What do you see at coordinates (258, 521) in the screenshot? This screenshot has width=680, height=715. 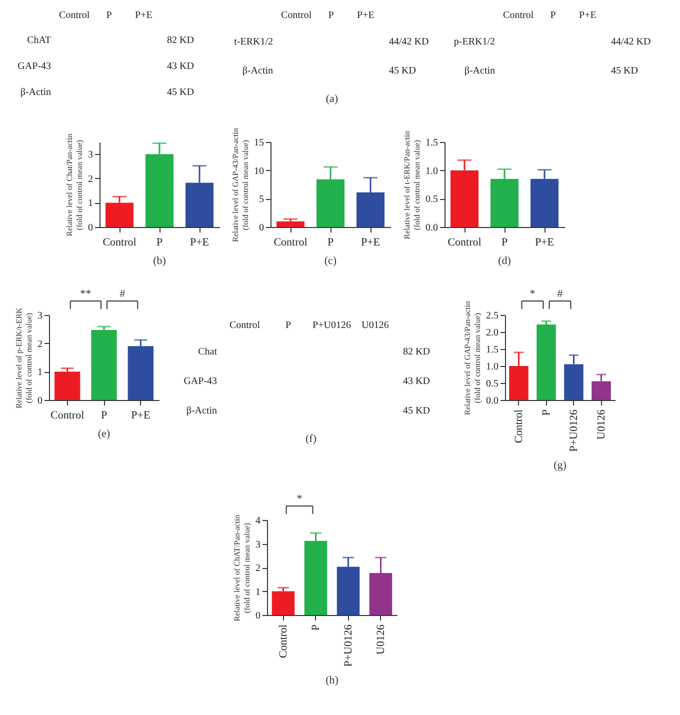 I see `y-tick-label: 4` at bounding box center [258, 521].